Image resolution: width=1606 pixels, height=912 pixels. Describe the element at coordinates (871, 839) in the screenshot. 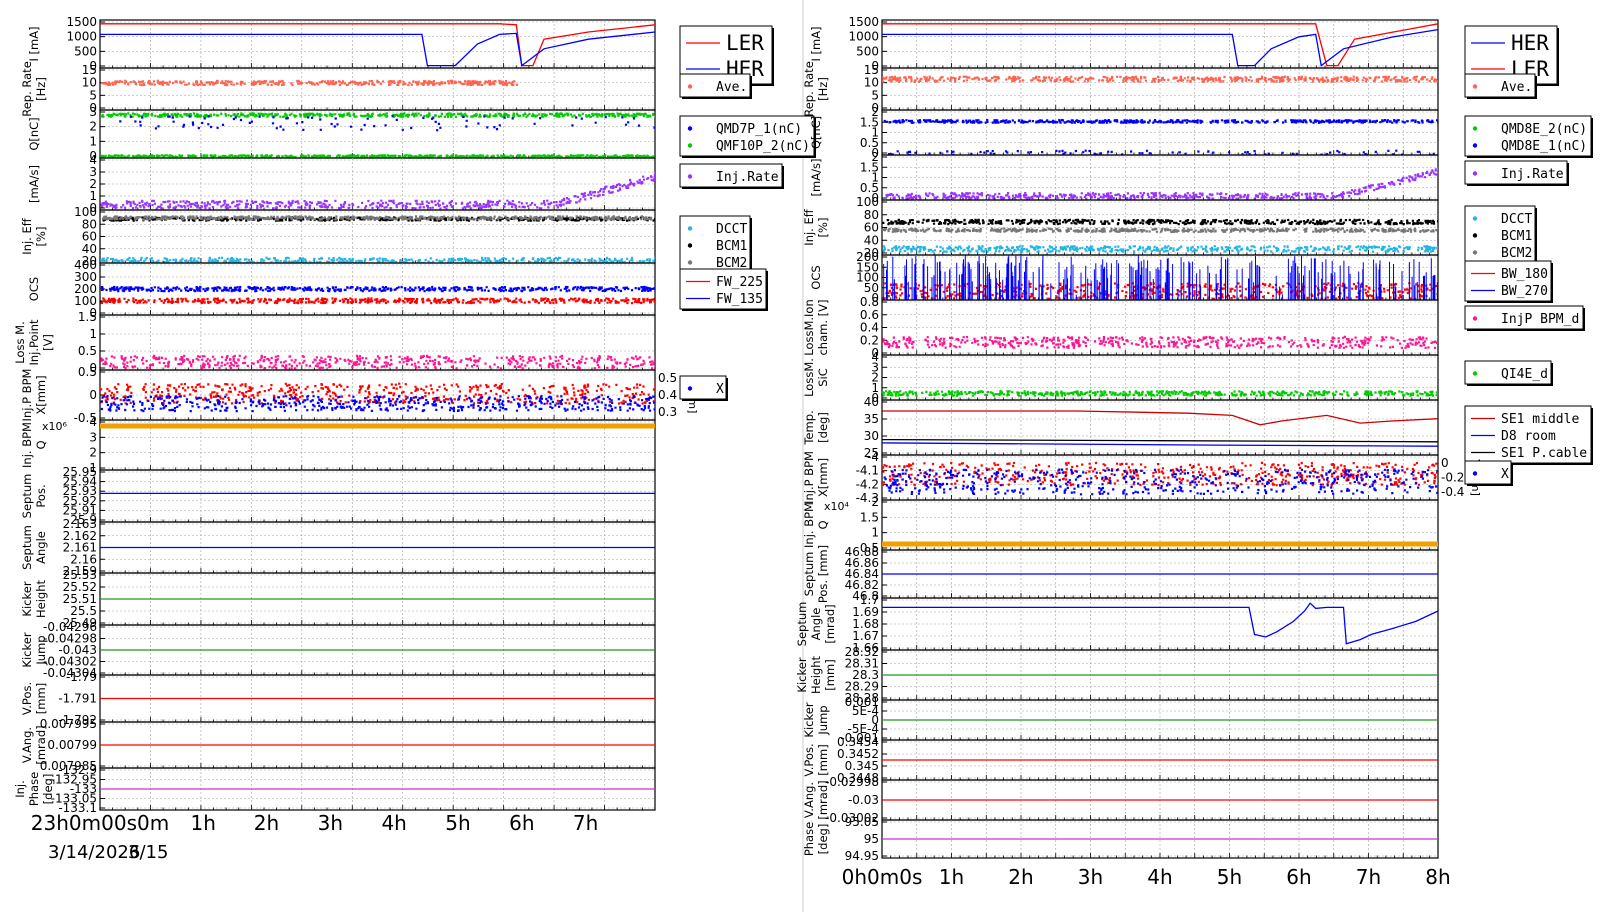

I see `ytick-label: 95` at that location.